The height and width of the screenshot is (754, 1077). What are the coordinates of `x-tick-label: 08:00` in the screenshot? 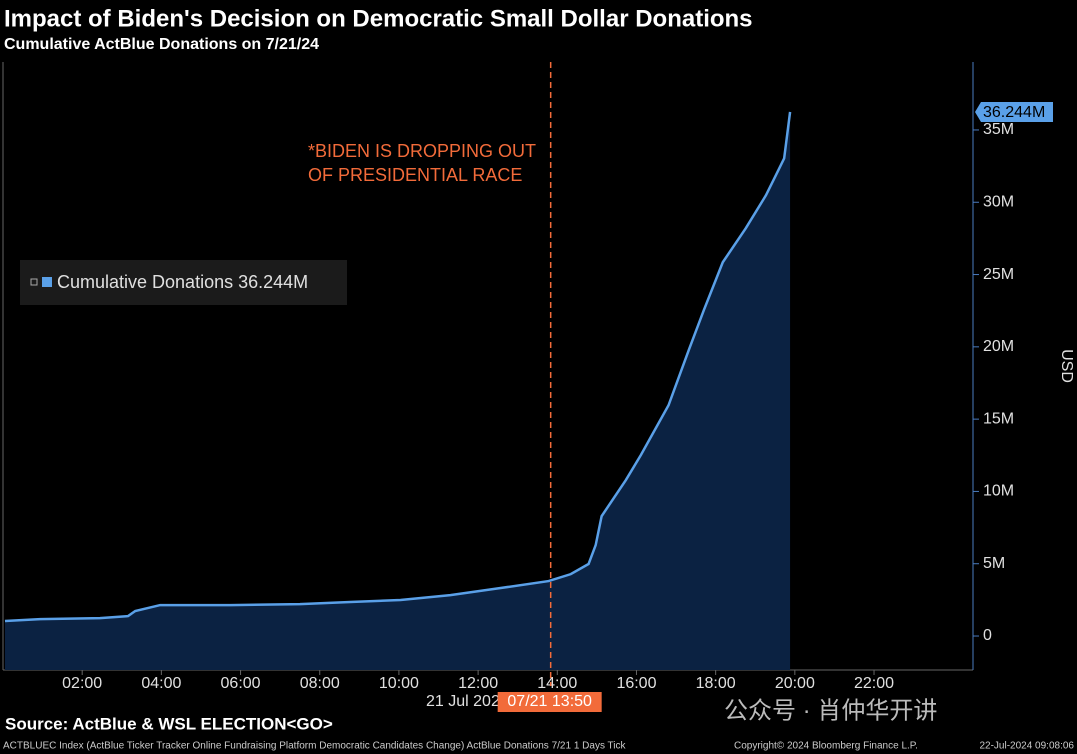 It's located at (320, 683).